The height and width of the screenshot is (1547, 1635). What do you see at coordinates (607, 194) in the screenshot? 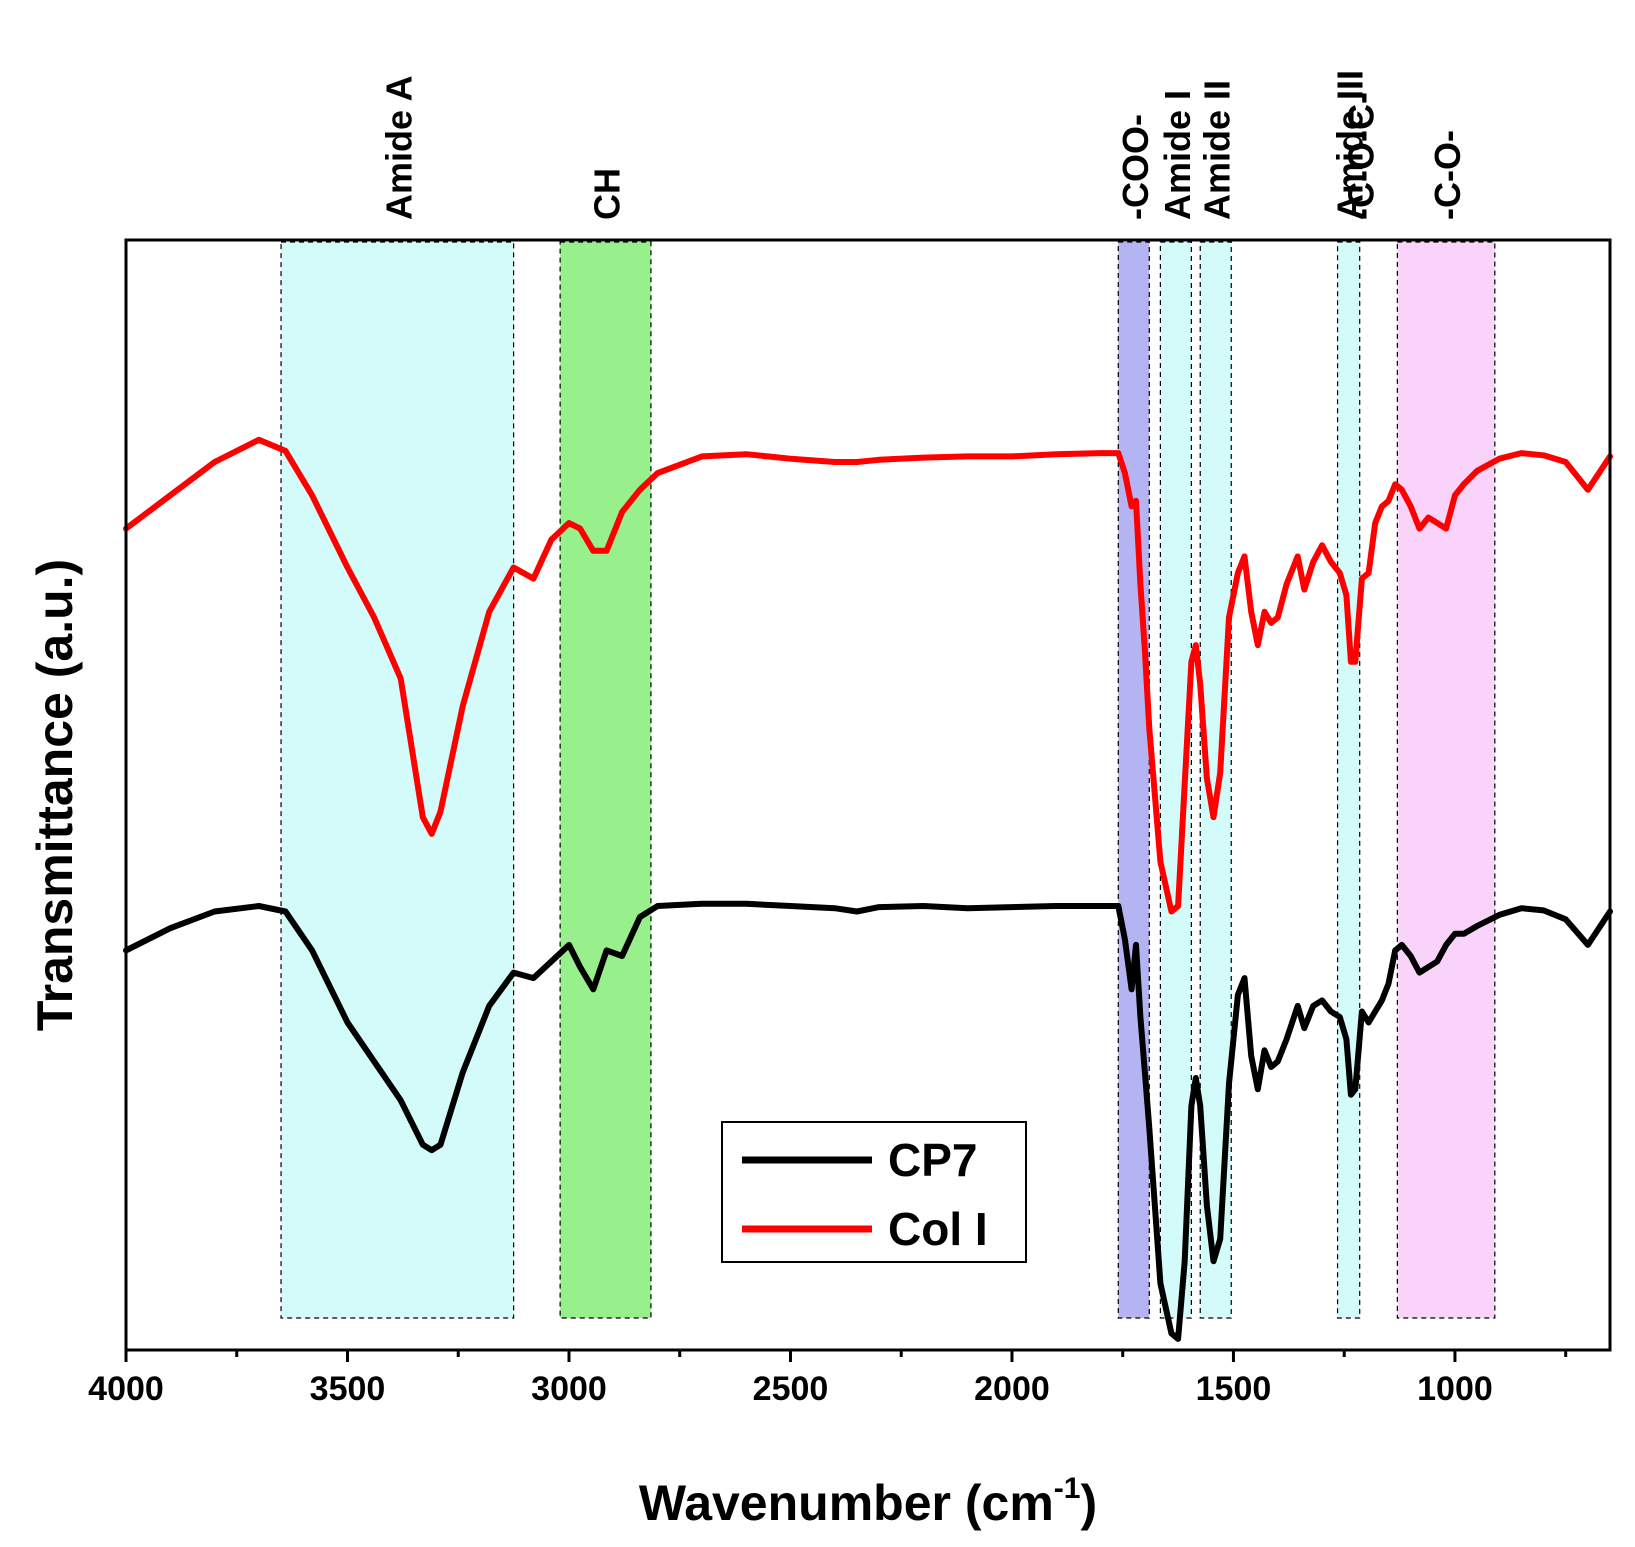
I see `band-label-ch: CH` at bounding box center [607, 194].